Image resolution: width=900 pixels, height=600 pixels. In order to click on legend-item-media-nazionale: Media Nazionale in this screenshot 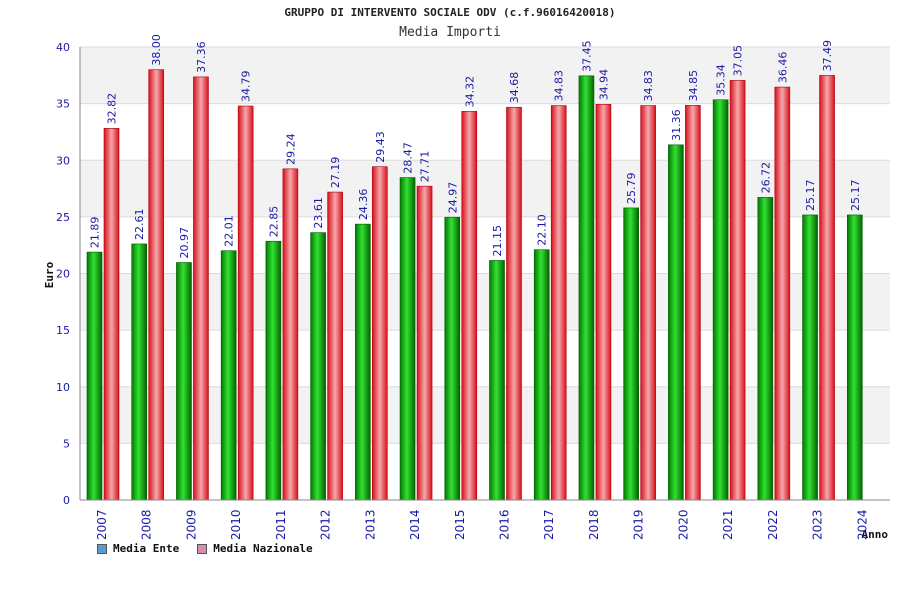, I will do `click(255, 548)`.